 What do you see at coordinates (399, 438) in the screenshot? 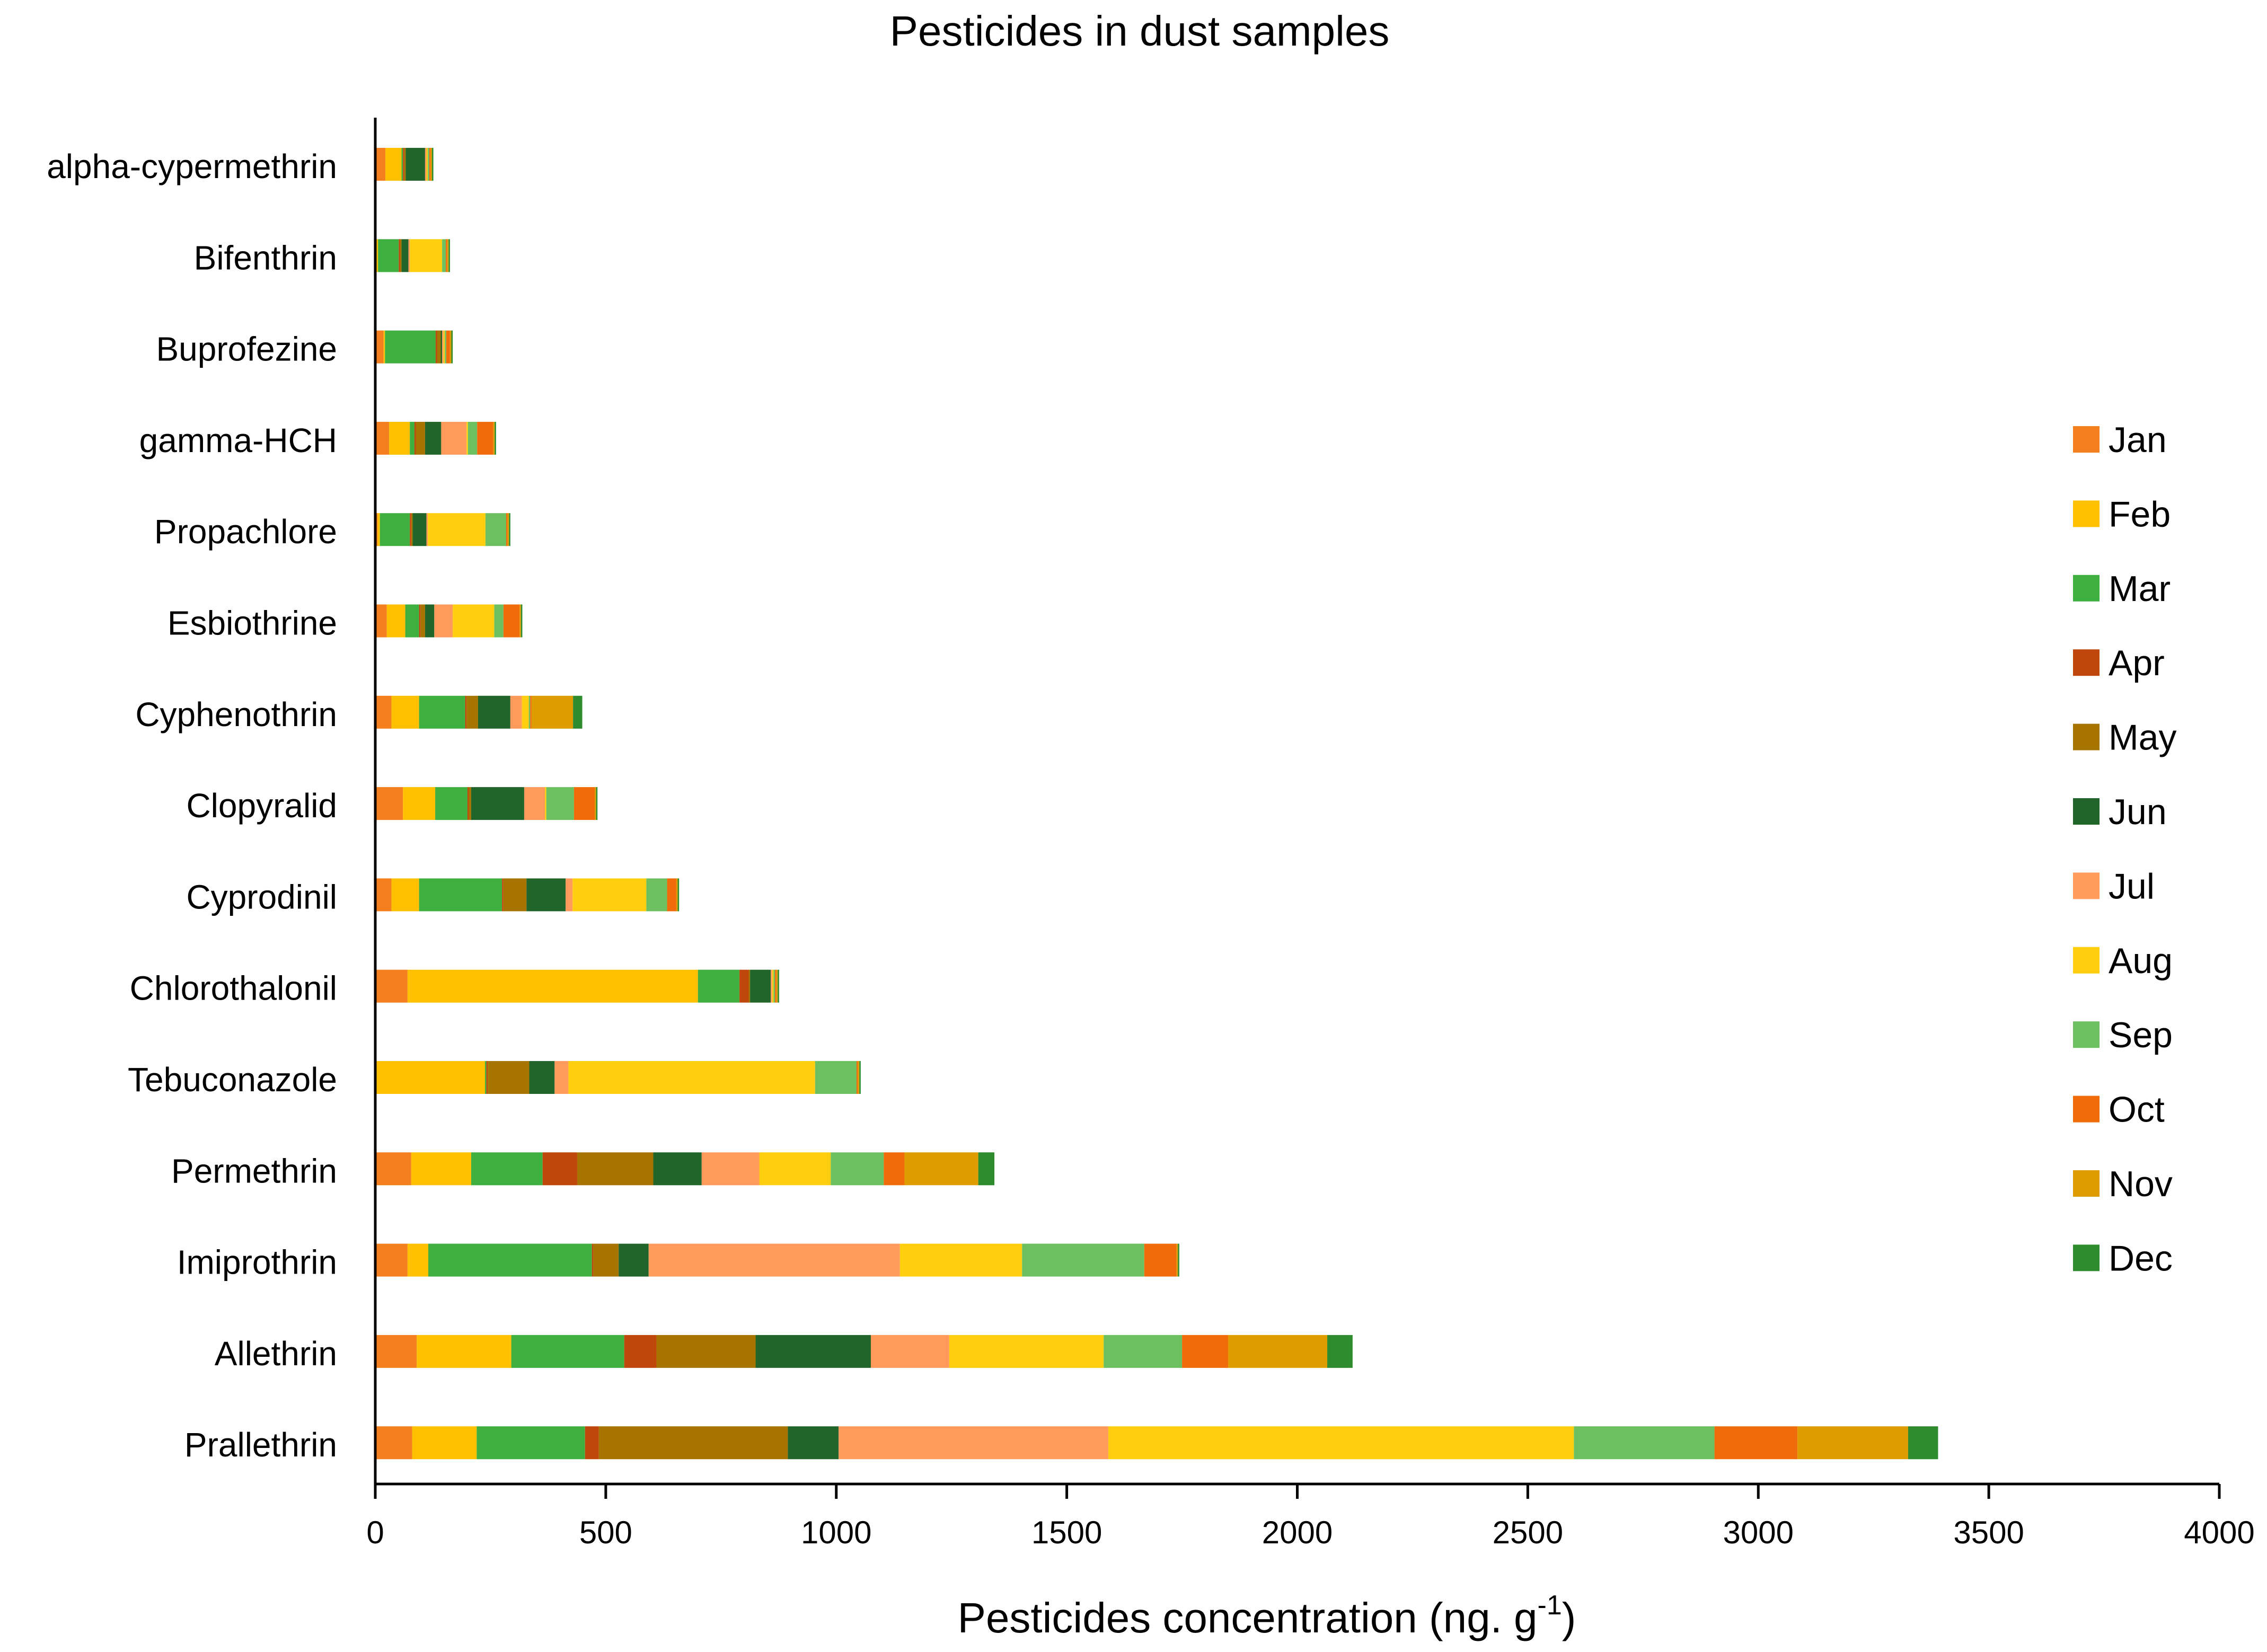
I see `bar-gamma-hch-feb` at bounding box center [399, 438].